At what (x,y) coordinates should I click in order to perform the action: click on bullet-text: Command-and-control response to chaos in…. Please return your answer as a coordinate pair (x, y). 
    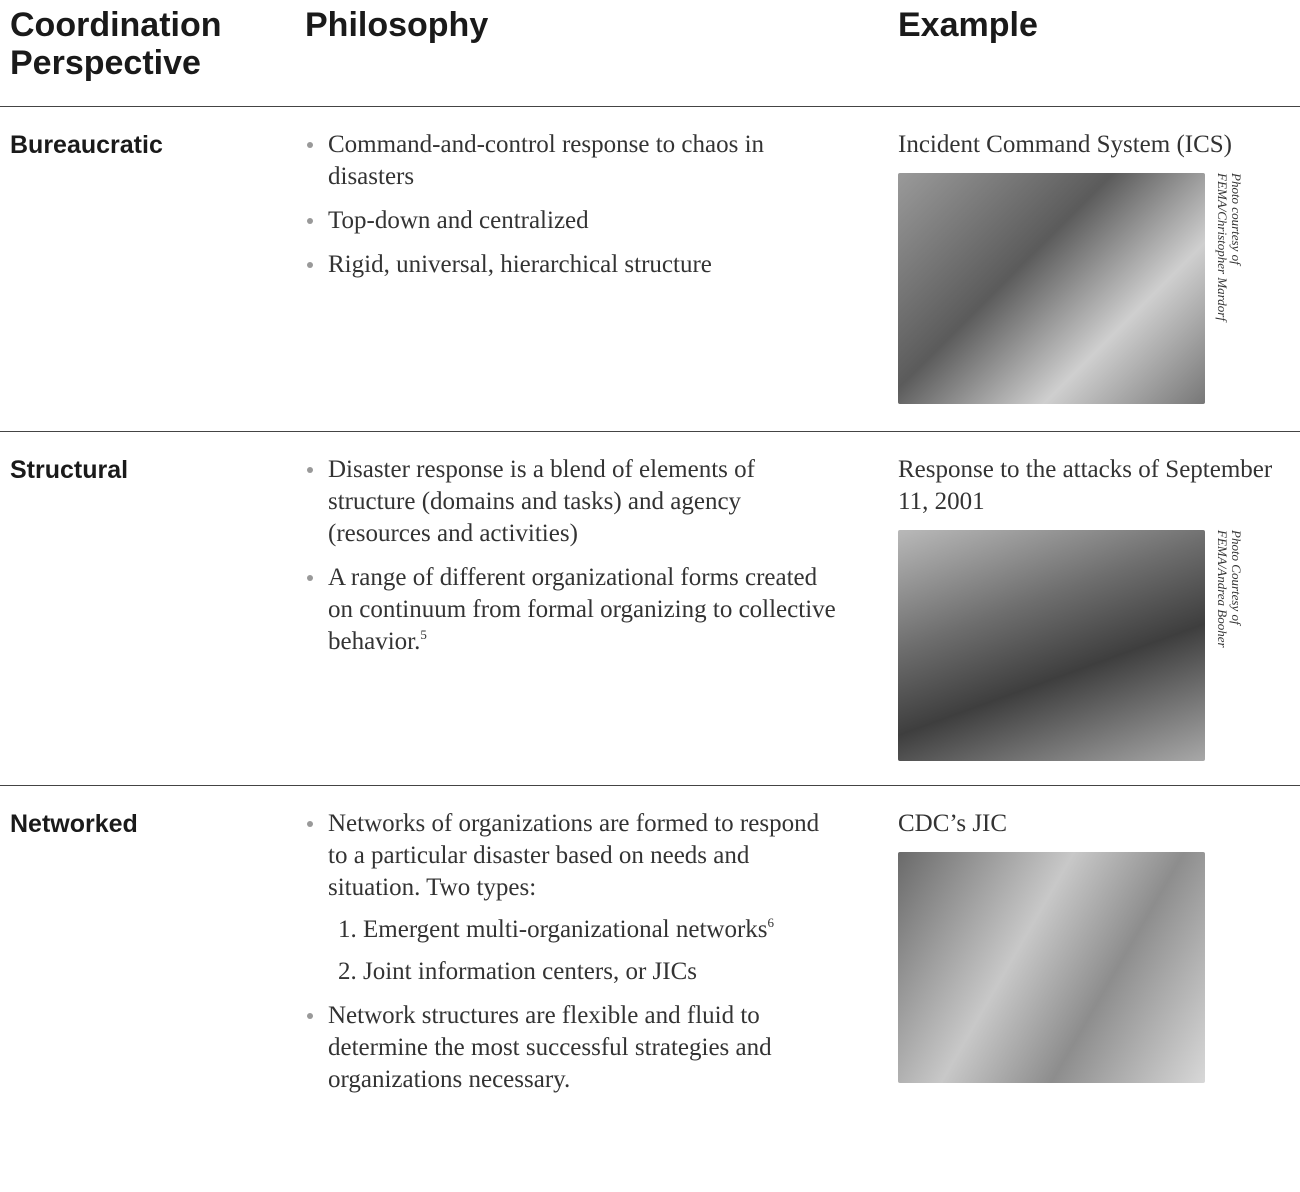
    Looking at the image, I should click on (546, 160).